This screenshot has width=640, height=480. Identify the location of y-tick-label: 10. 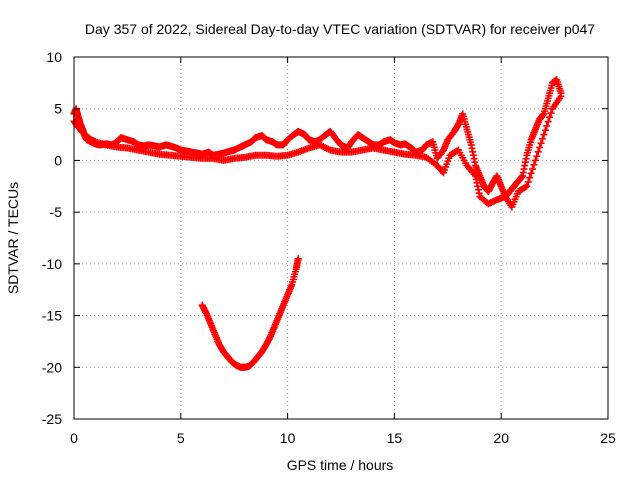
(54, 57).